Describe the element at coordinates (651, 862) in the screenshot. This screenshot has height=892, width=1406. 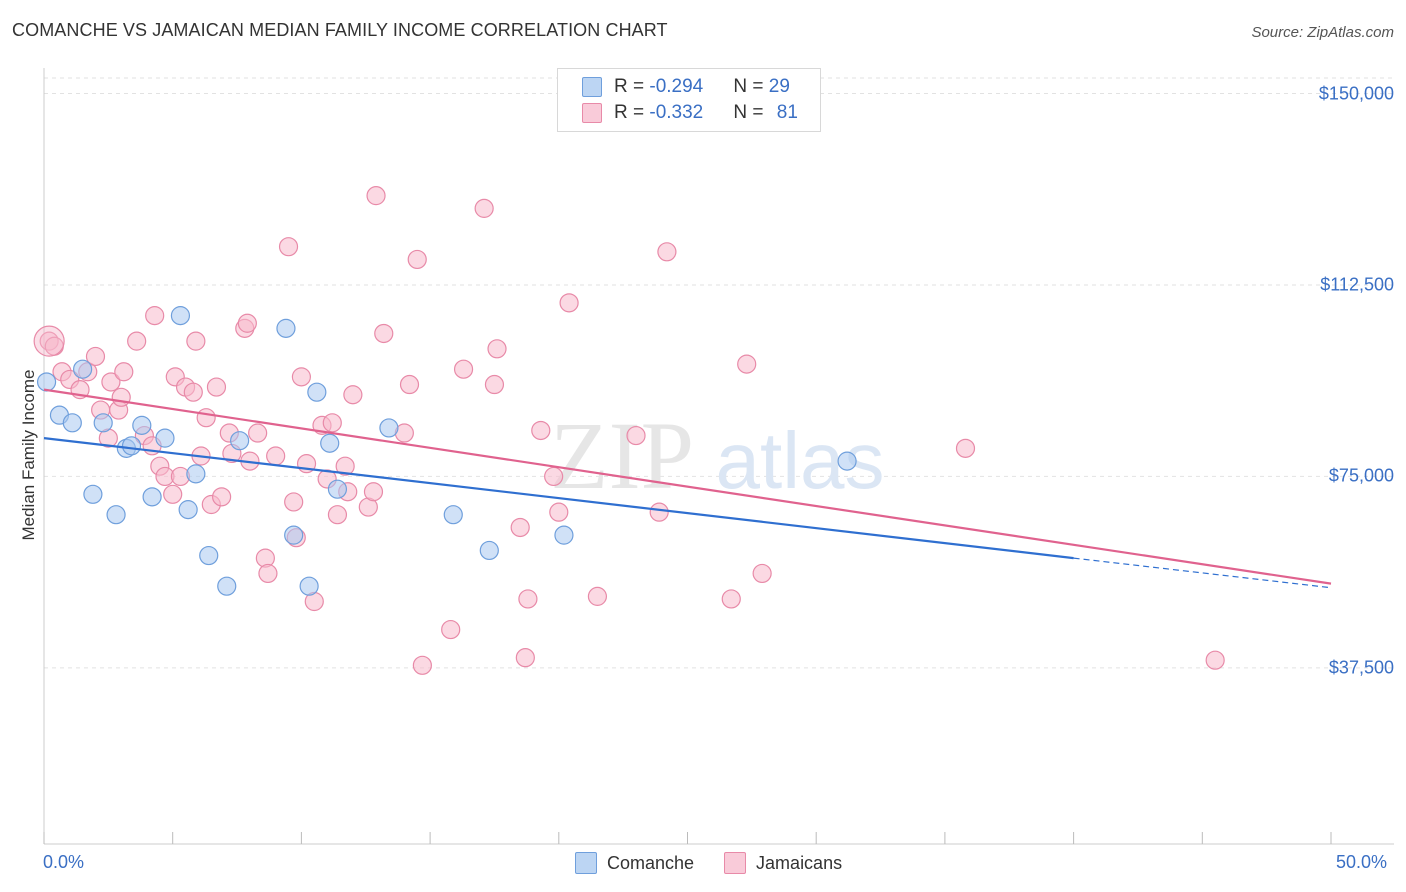
I see `legend-label: Comanche` at that location.